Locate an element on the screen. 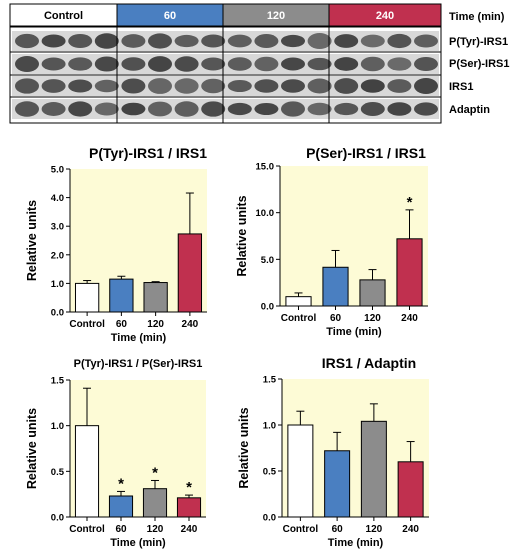  blot-row-label: P(Ser)-IRS1 is located at coordinates (479, 64).